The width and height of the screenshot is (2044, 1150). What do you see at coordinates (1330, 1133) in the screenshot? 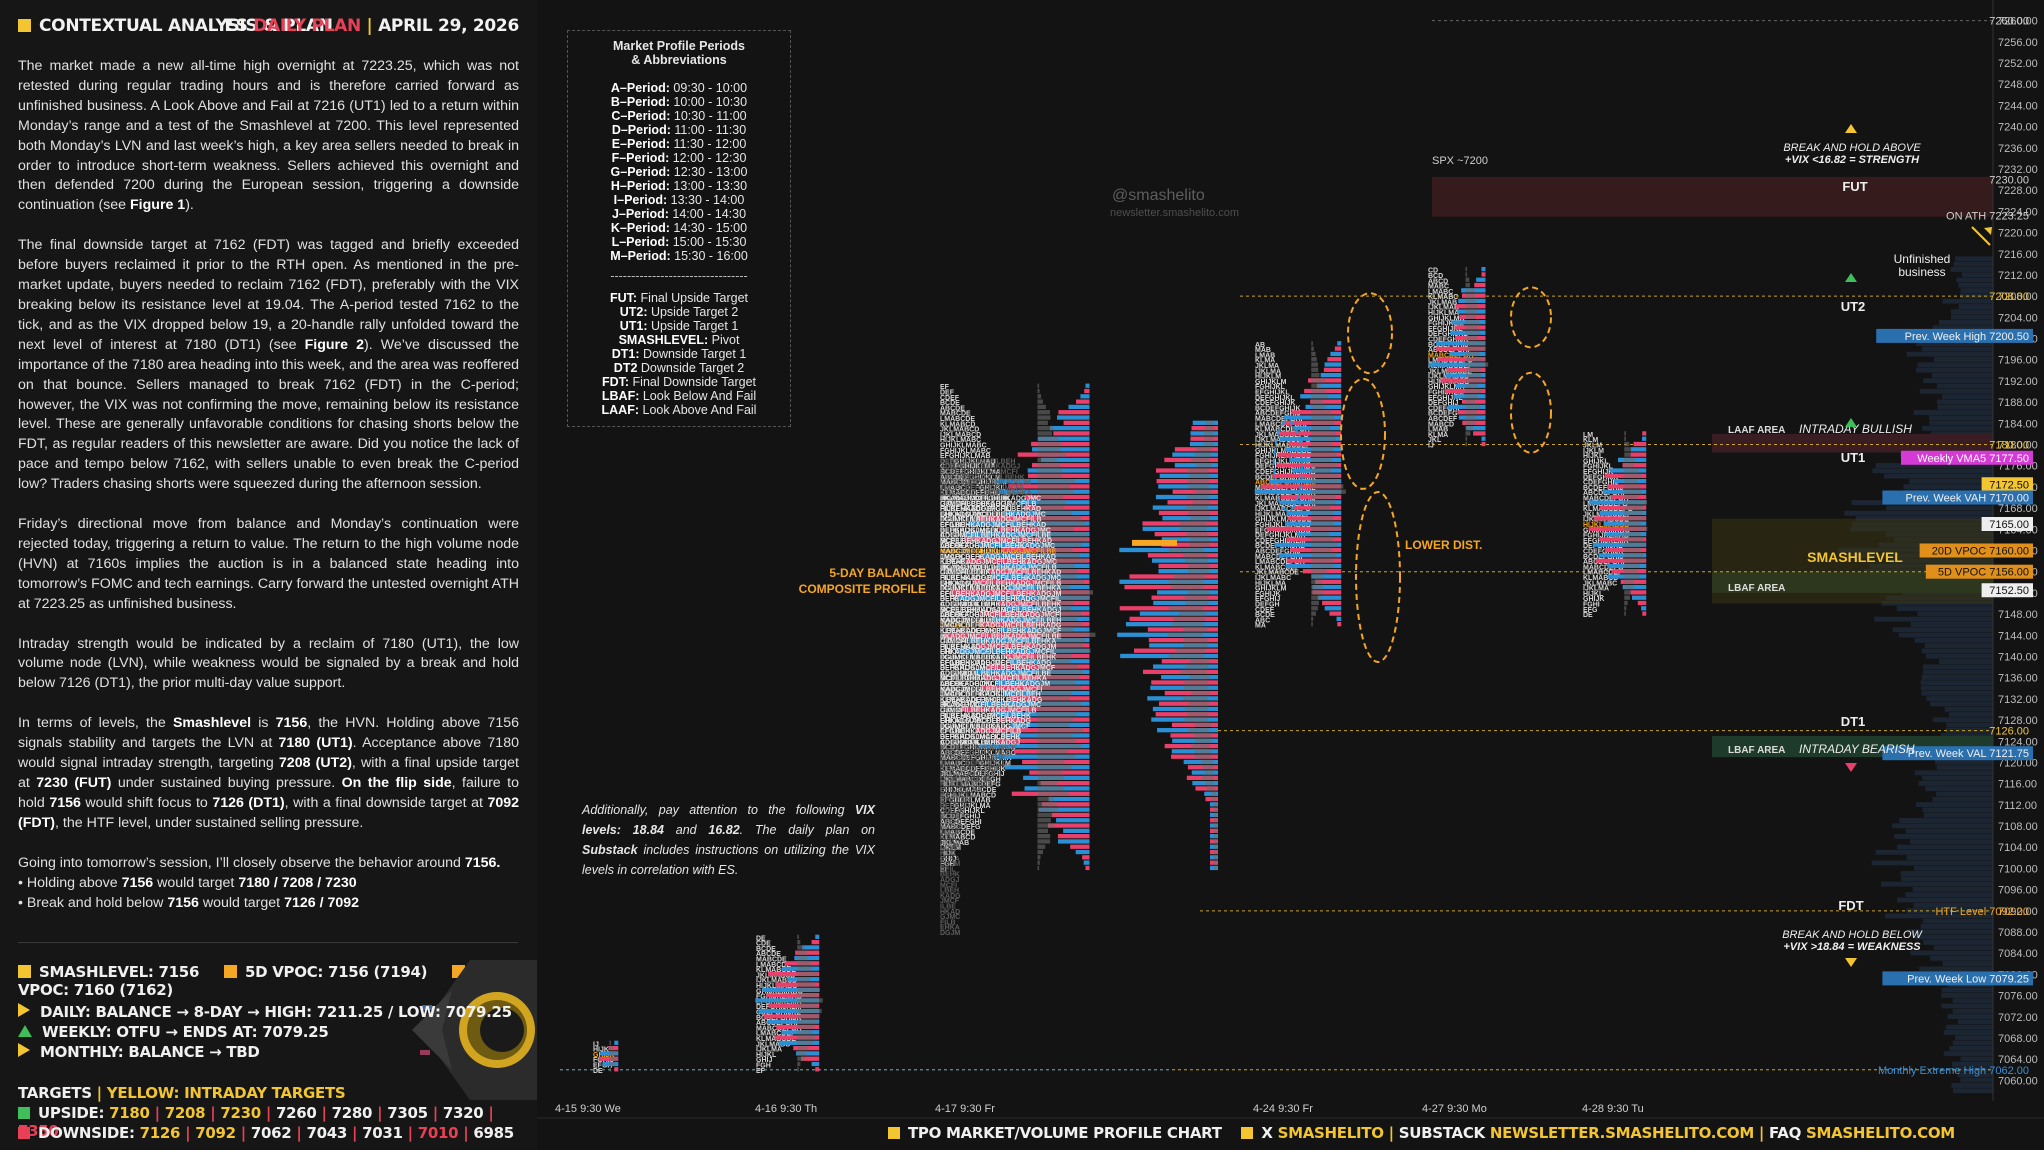
I see `footer-x-handle: SMASHELITO` at bounding box center [1330, 1133].